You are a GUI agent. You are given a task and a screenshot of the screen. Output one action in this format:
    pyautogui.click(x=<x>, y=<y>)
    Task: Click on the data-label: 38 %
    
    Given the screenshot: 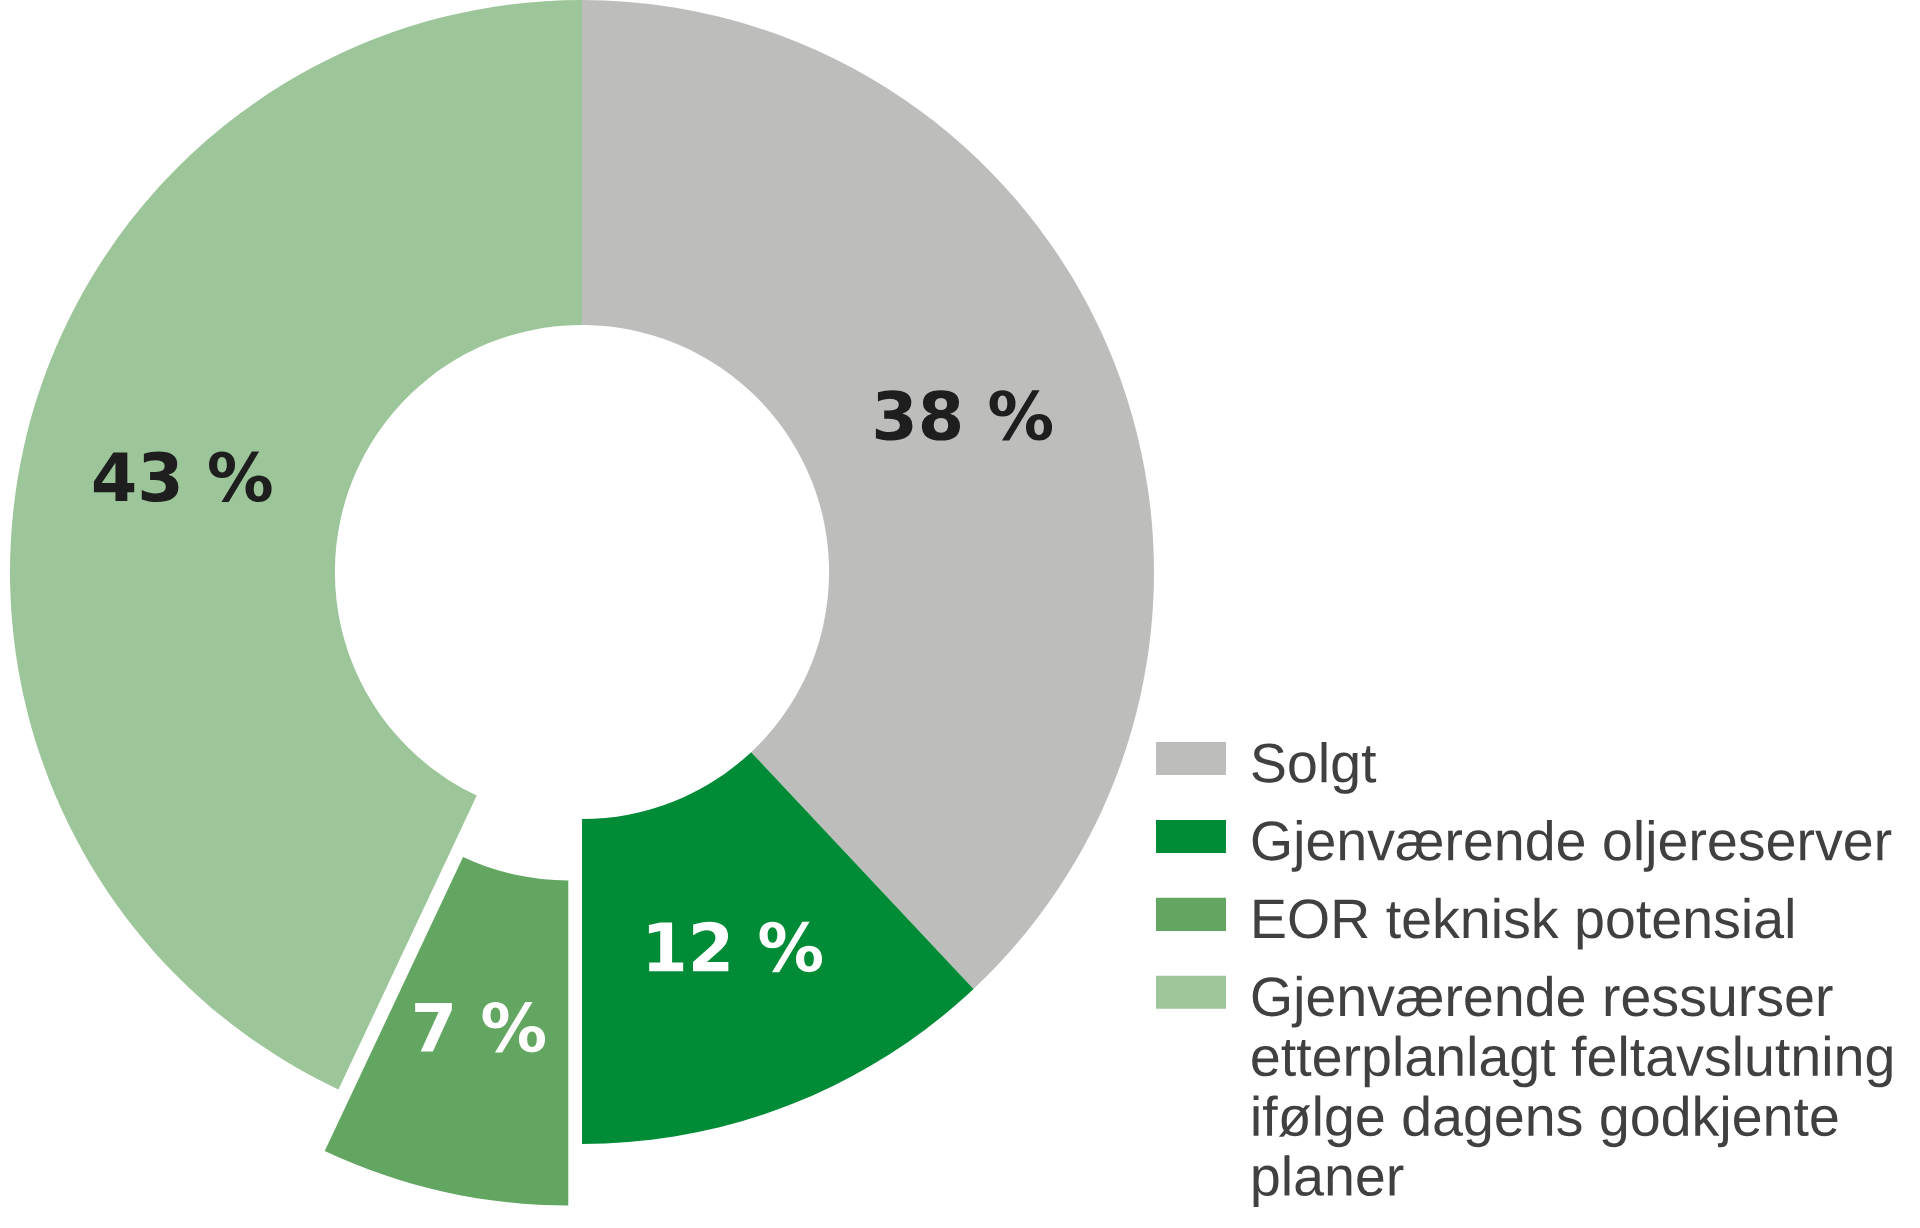 What is the action you would take?
    pyautogui.click(x=964, y=415)
    